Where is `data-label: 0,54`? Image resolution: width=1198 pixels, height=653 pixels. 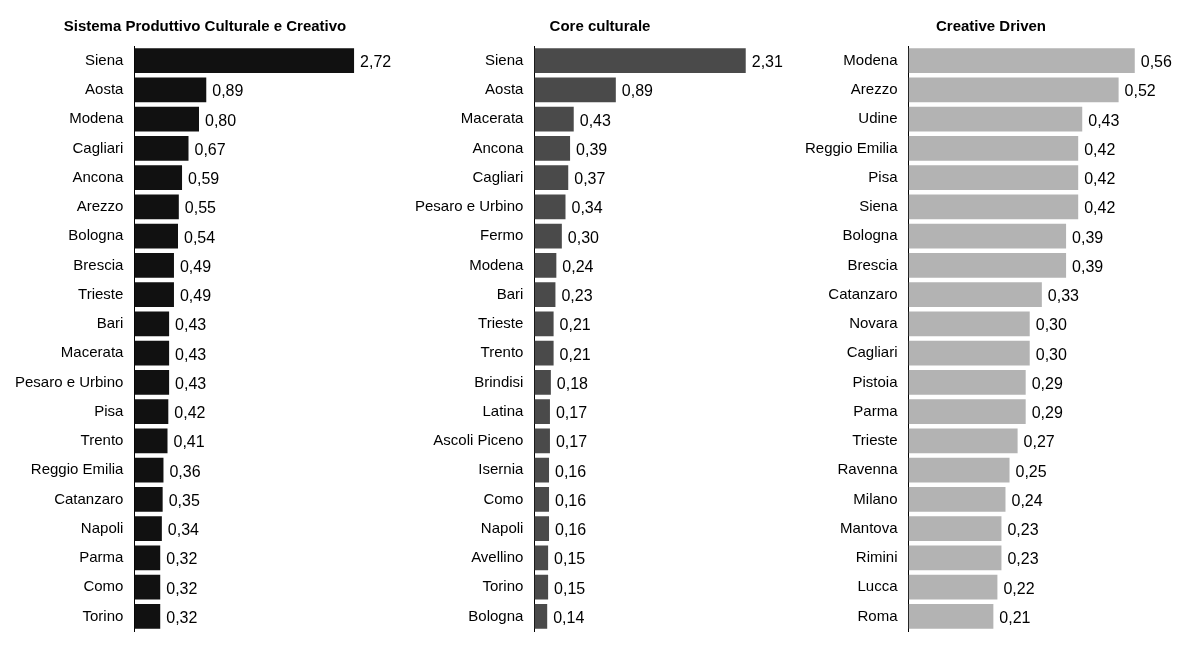 data-label: 0,54 is located at coordinates (200, 237).